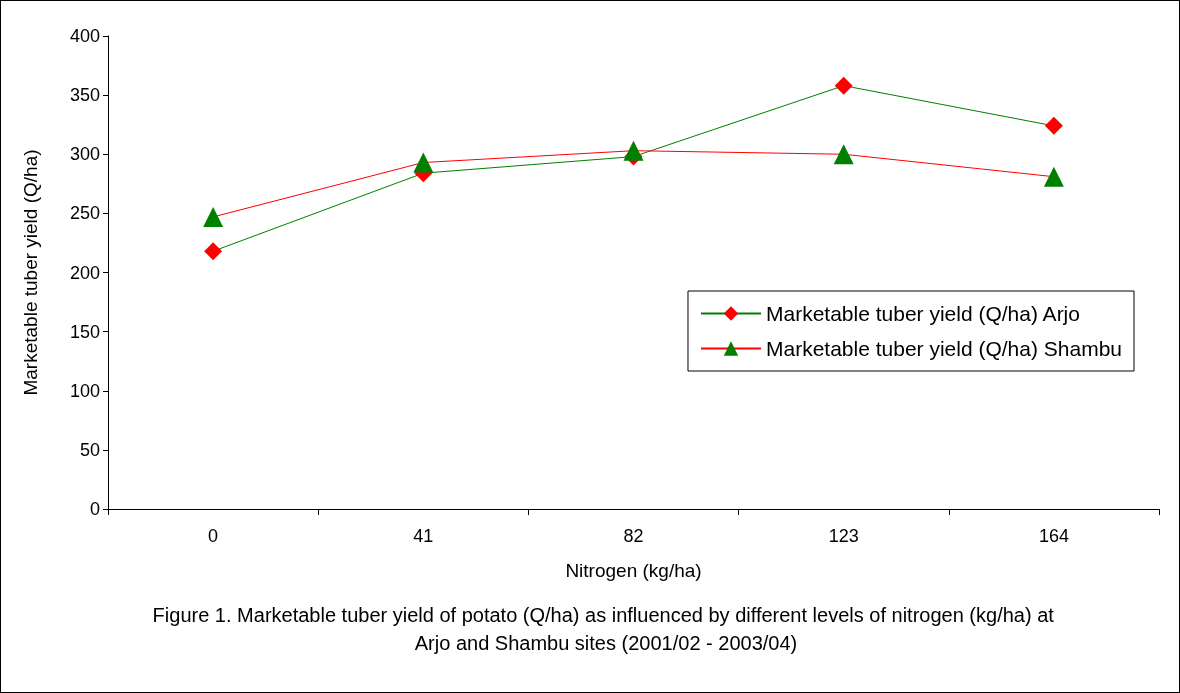 The height and width of the screenshot is (693, 1180). What do you see at coordinates (1053, 536) in the screenshot?
I see `x-tick-label: 164` at bounding box center [1053, 536].